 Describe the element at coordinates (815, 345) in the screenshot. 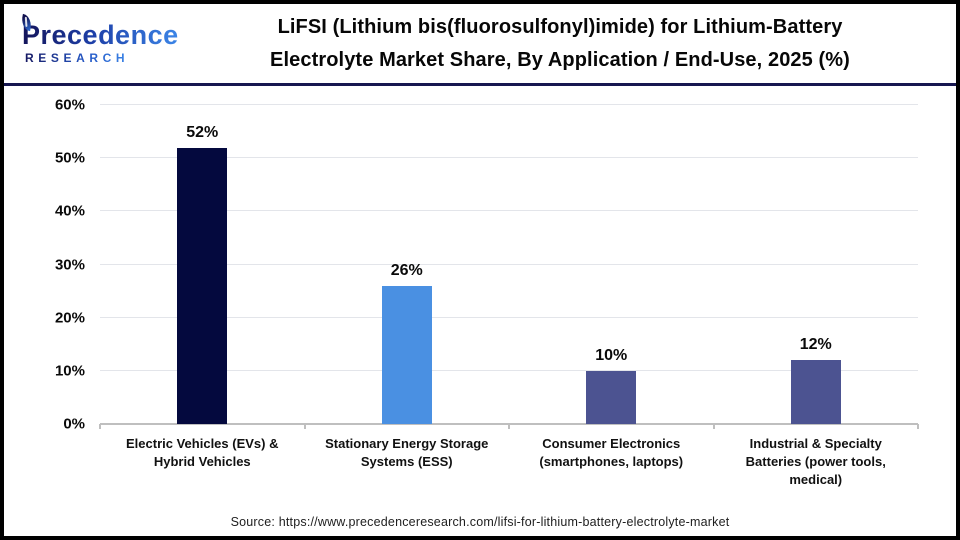

I see `bar-value-label: 12%` at that location.